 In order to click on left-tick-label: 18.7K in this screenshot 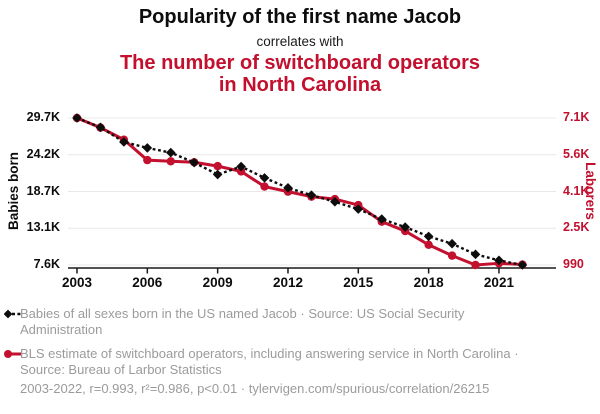, I will do `click(43, 191)`.